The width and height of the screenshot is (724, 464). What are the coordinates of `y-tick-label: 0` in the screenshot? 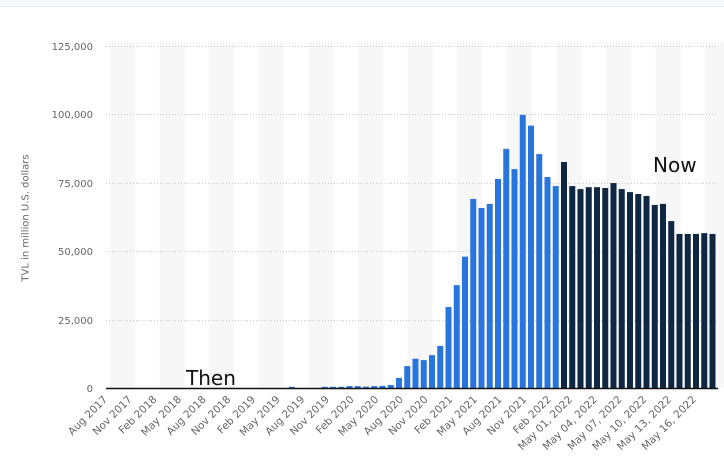 It's located at (90, 389).